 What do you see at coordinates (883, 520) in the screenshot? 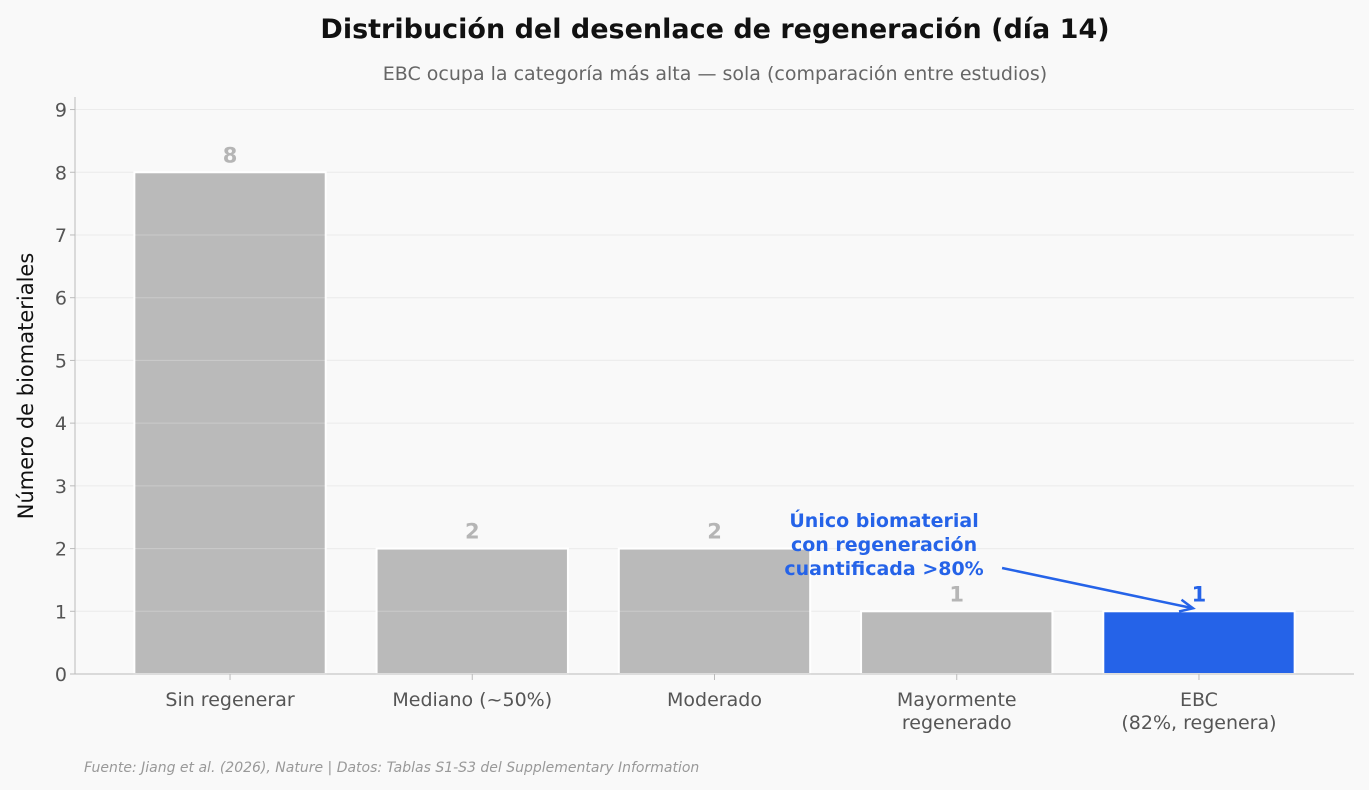
I see `annotation-text: Único biomaterial` at bounding box center [883, 520].